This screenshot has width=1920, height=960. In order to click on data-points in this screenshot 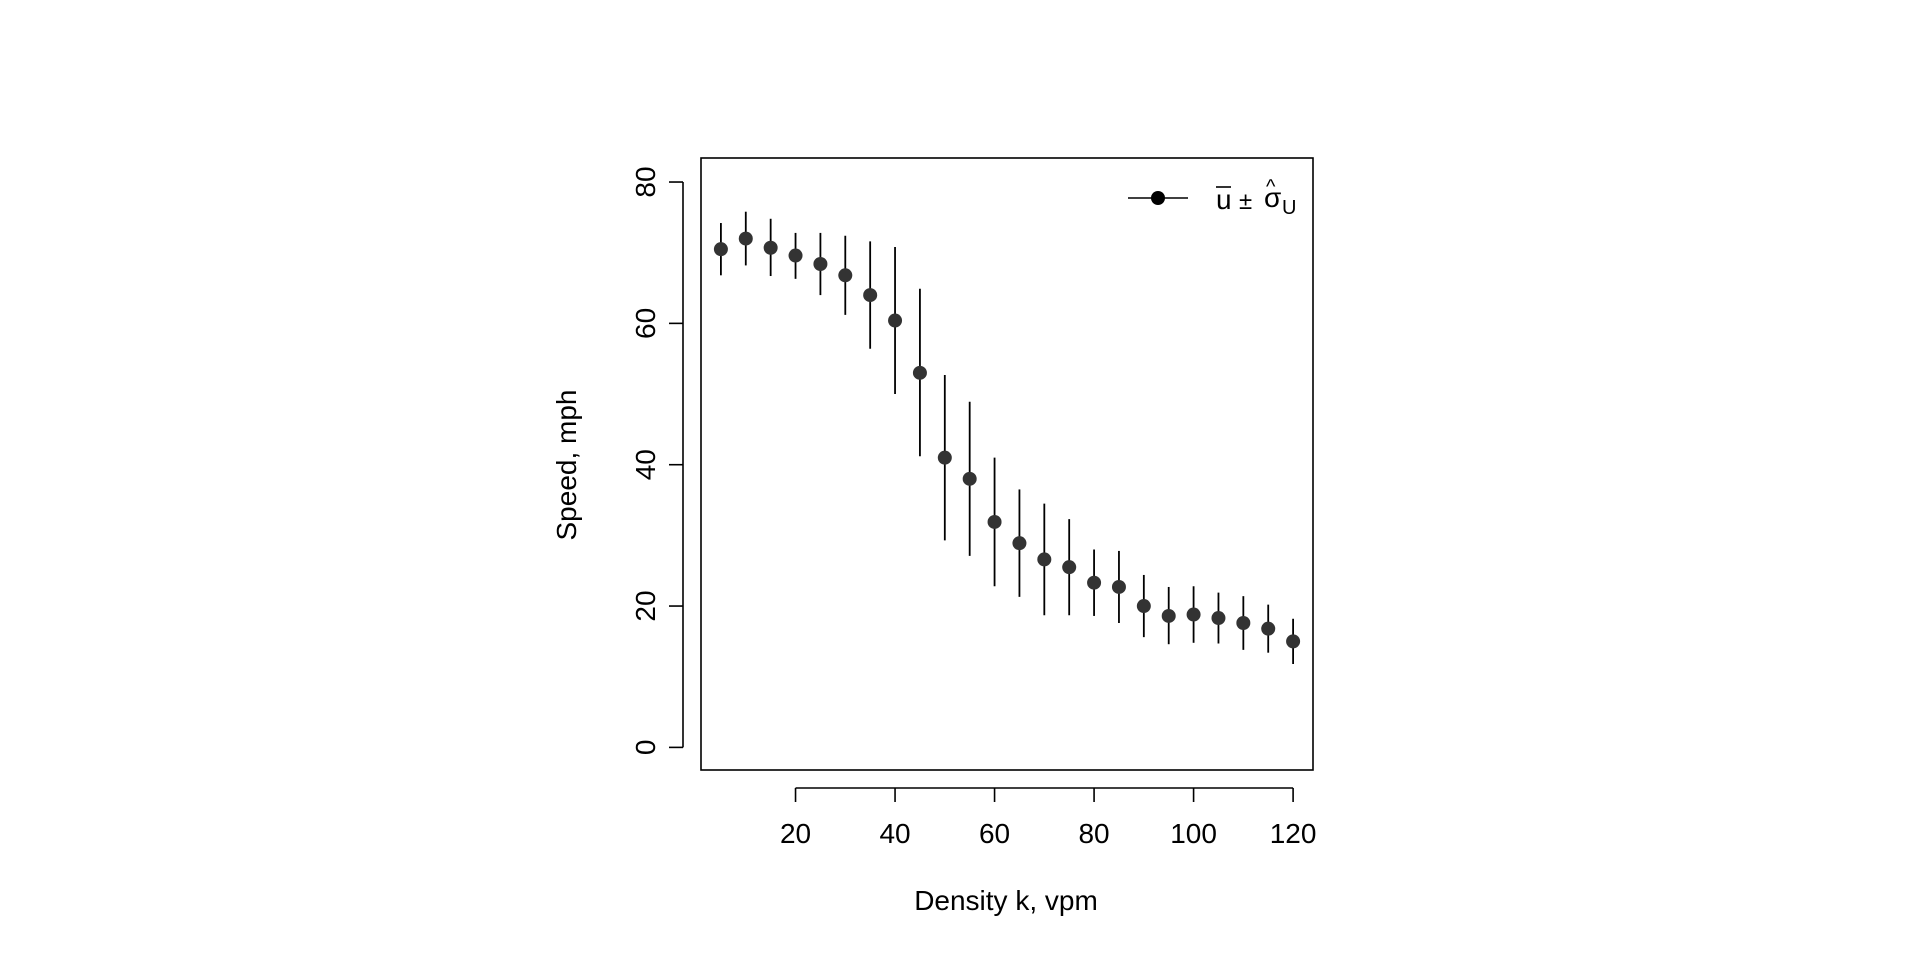, I will do `click(1007, 440)`.